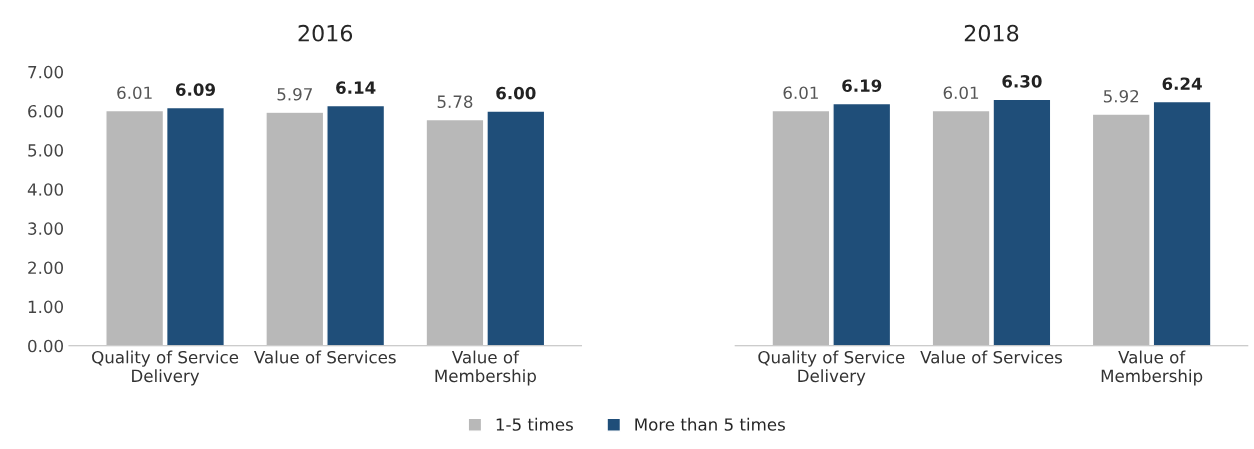 The width and height of the screenshot is (1254, 449). I want to click on data-label: 6.19, so click(862, 85).